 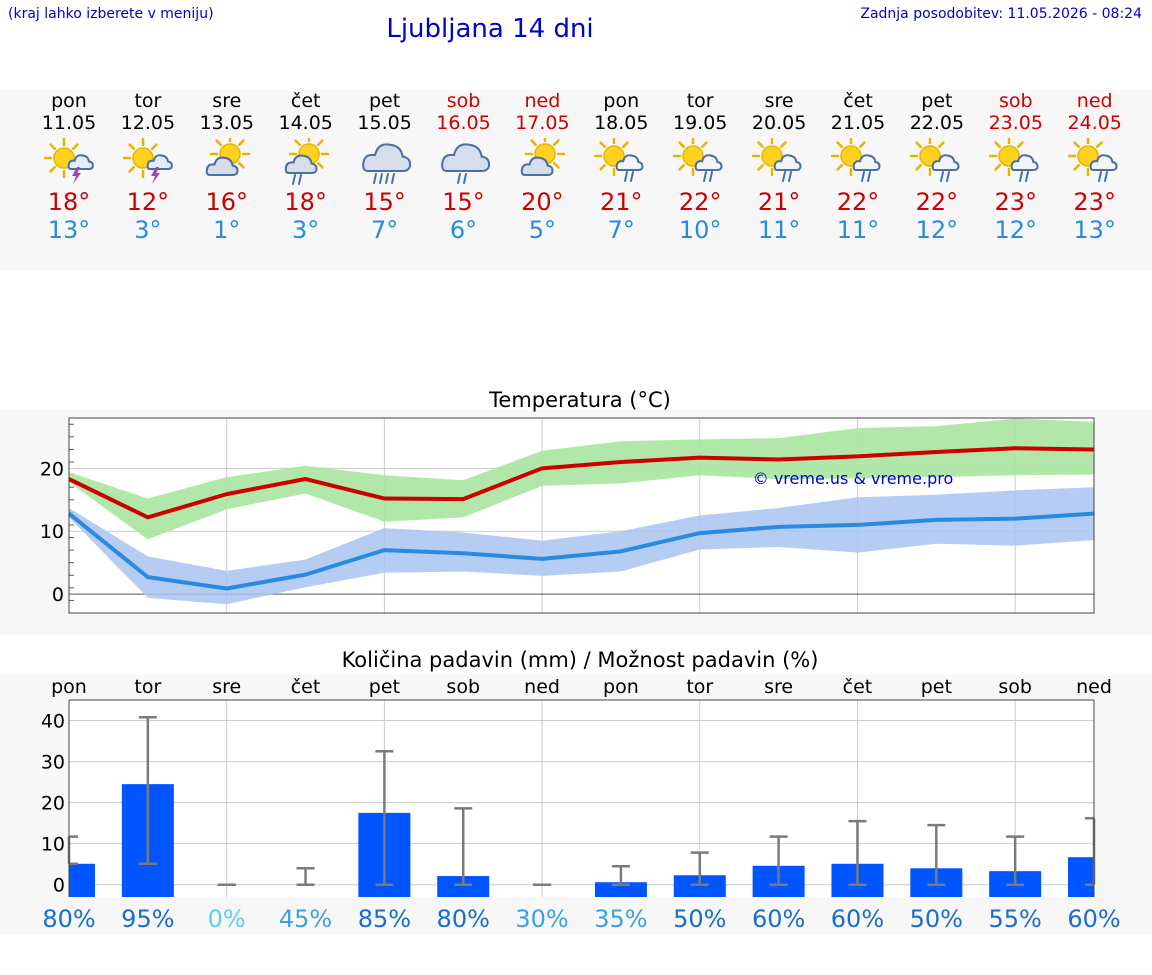 What do you see at coordinates (858, 123) in the screenshot?
I see `day-date: 21.05` at bounding box center [858, 123].